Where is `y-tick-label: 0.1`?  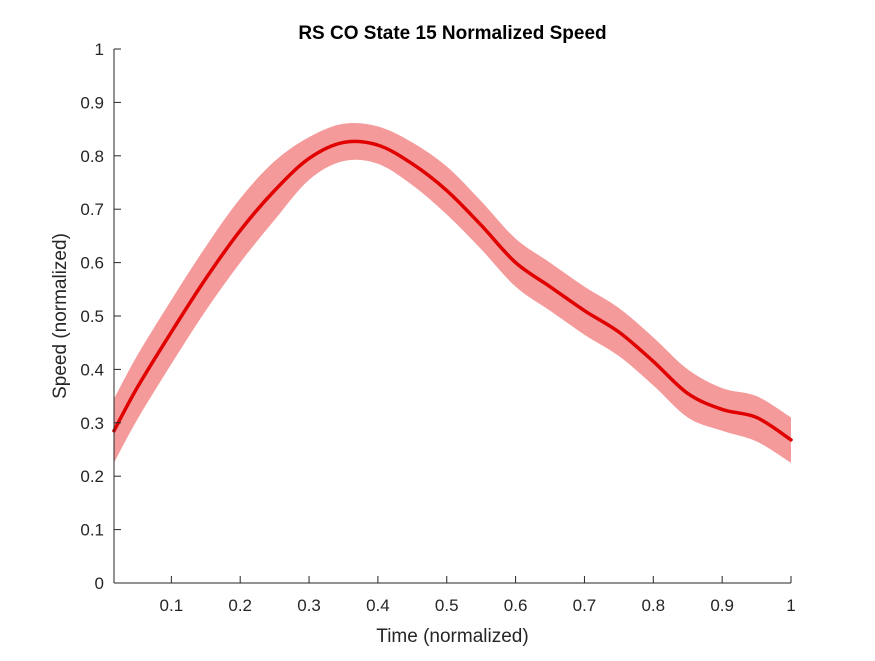
y-tick-label: 0.1 is located at coordinates (92, 530).